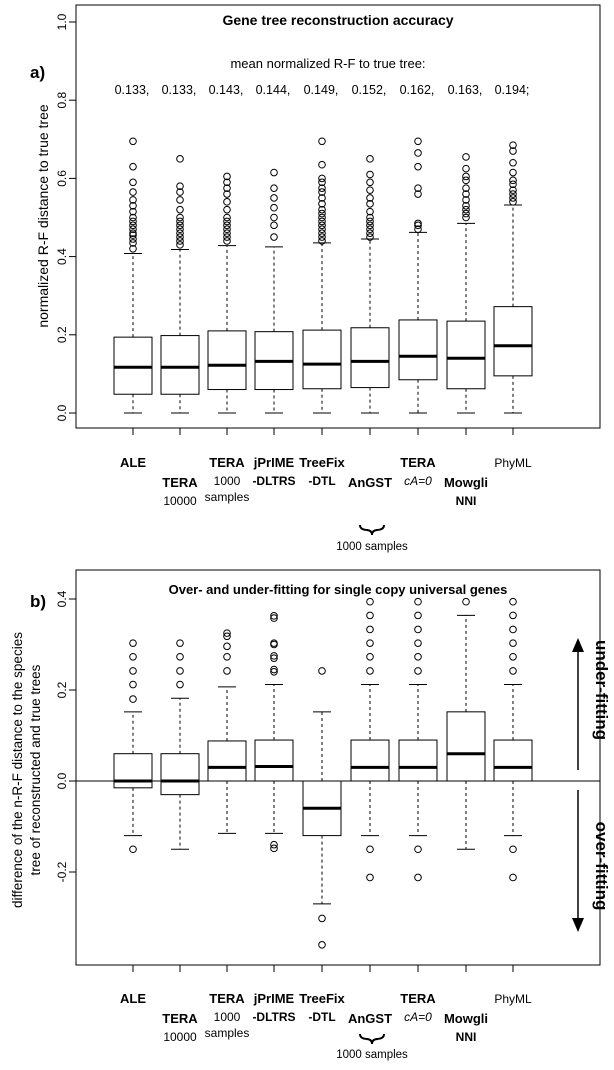 This screenshot has width=614, height=1070. I want to click on panel-b-y-tick-label: 0.0, so click(62, 780).